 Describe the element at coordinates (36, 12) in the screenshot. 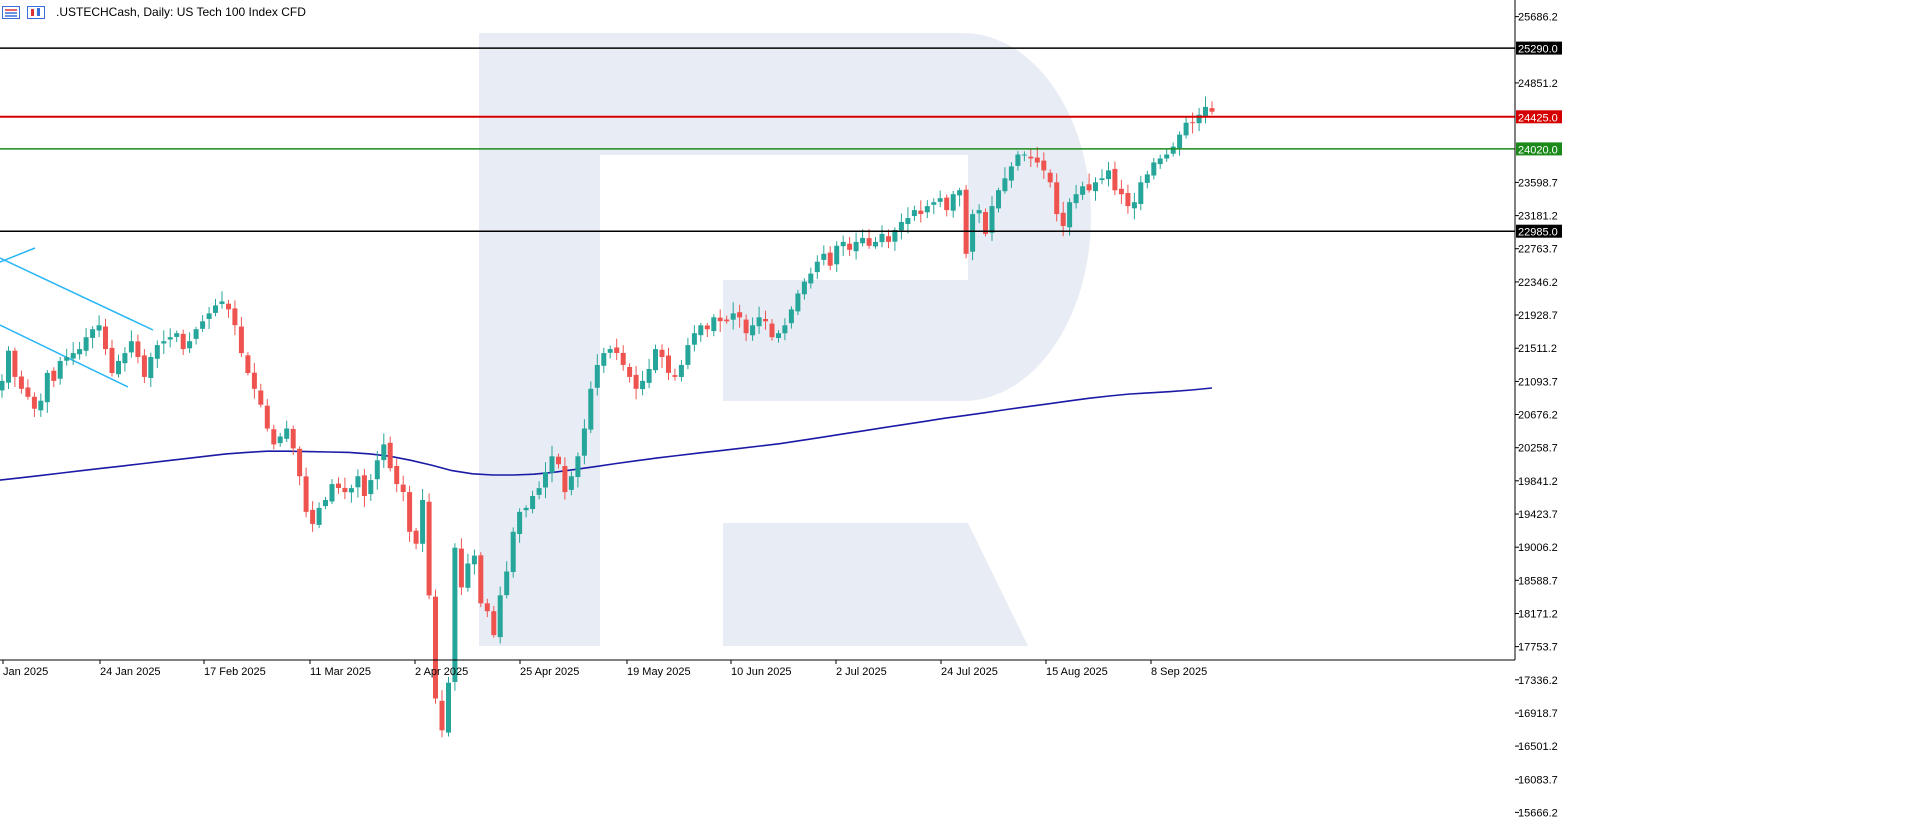

I see `chart-type-icon` at that location.